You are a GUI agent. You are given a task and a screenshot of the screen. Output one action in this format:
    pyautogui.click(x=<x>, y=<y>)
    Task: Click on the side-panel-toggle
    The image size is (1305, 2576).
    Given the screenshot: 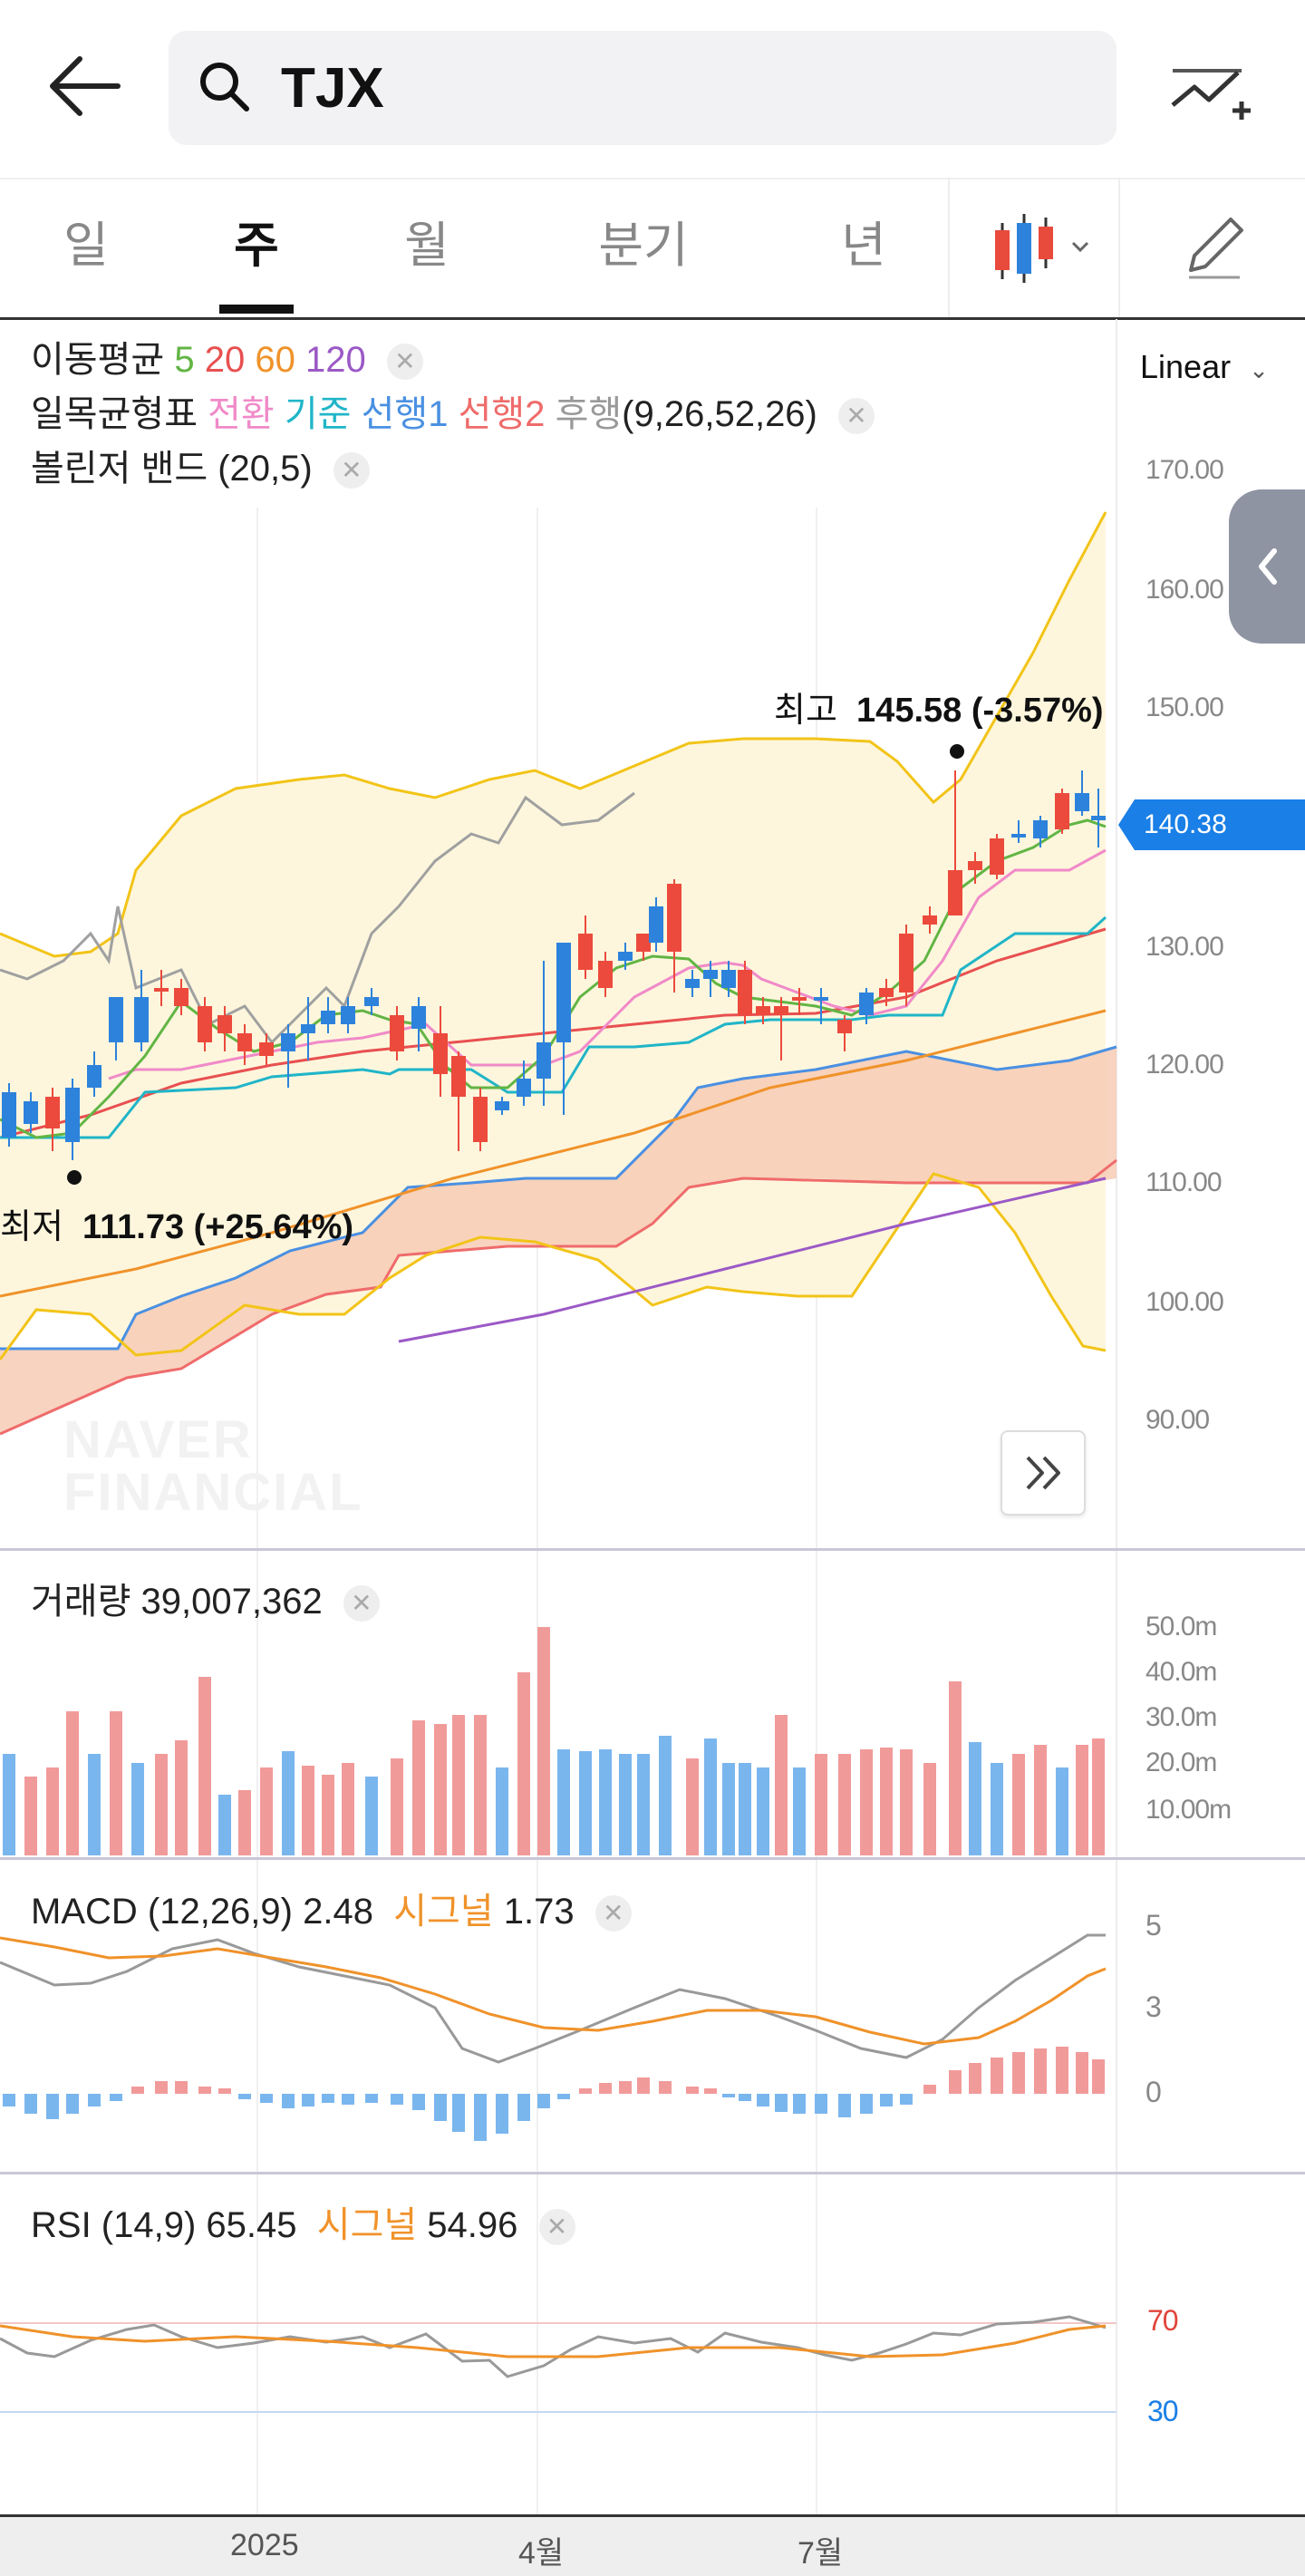 What is the action you would take?
    pyautogui.click(x=1267, y=566)
    